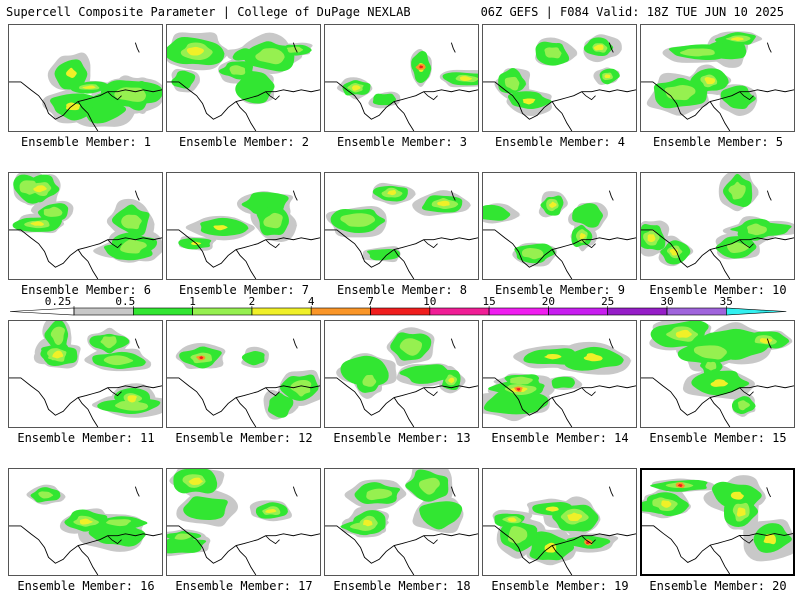 The image size is (800, 600). I want to click on member-label: Ensemble Member: 1, so click(86, 142).